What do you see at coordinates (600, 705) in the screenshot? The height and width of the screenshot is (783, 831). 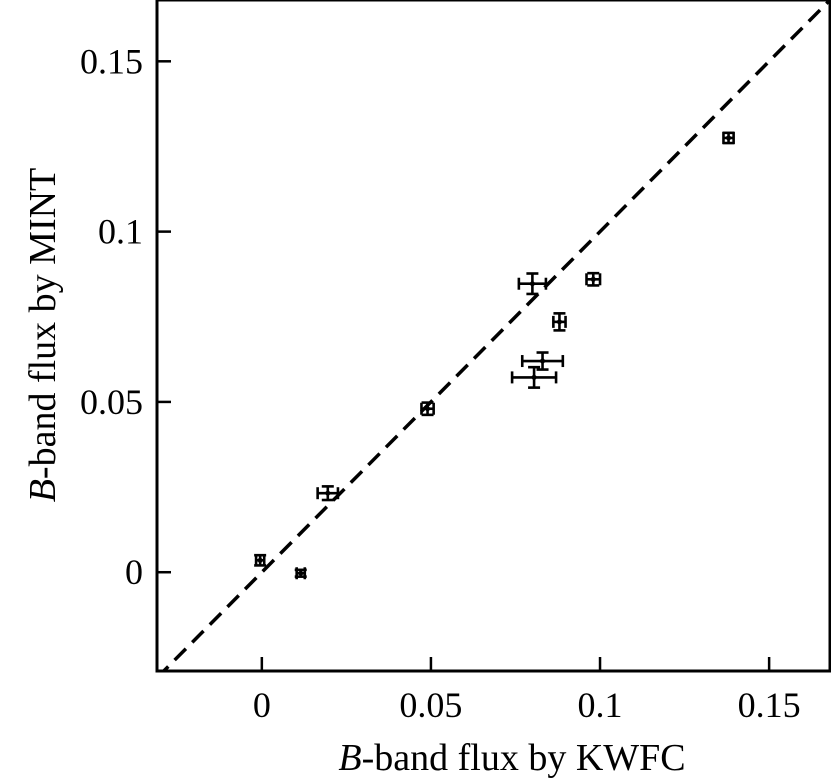 I see `x-tick-label: 0.1` at bounding box center [600, 705].